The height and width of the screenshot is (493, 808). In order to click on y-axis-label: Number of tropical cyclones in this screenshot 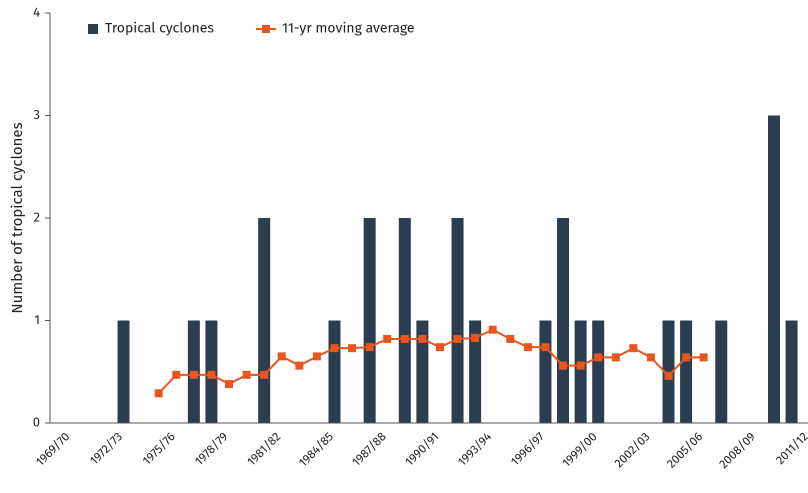, I will do `click(17, 217)`.